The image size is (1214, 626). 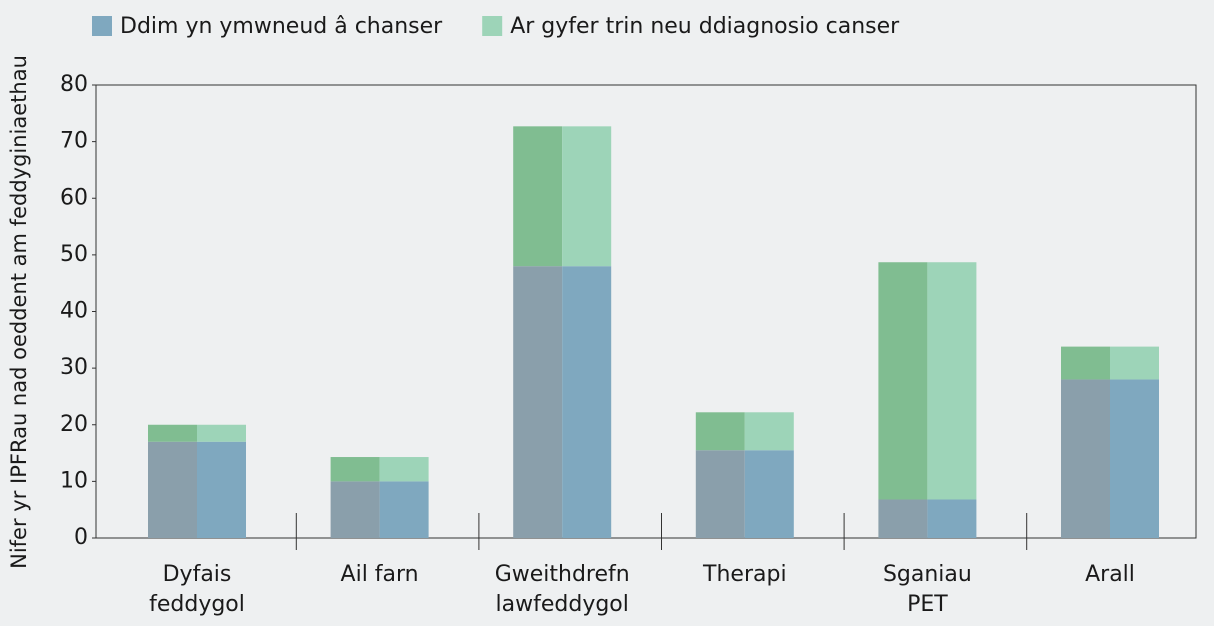 I want to click on x-tick-label: Therapi, so click(x=744, y=574).